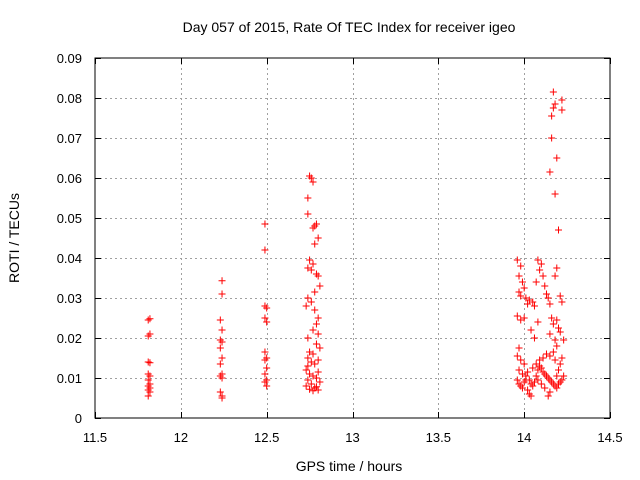 The width and height of the screenshot is (640, 480). What do you see at coordinates (95, 437) in the screenshot?
I see `x-tick-label: 11.5` at bounding box center [95, 437].